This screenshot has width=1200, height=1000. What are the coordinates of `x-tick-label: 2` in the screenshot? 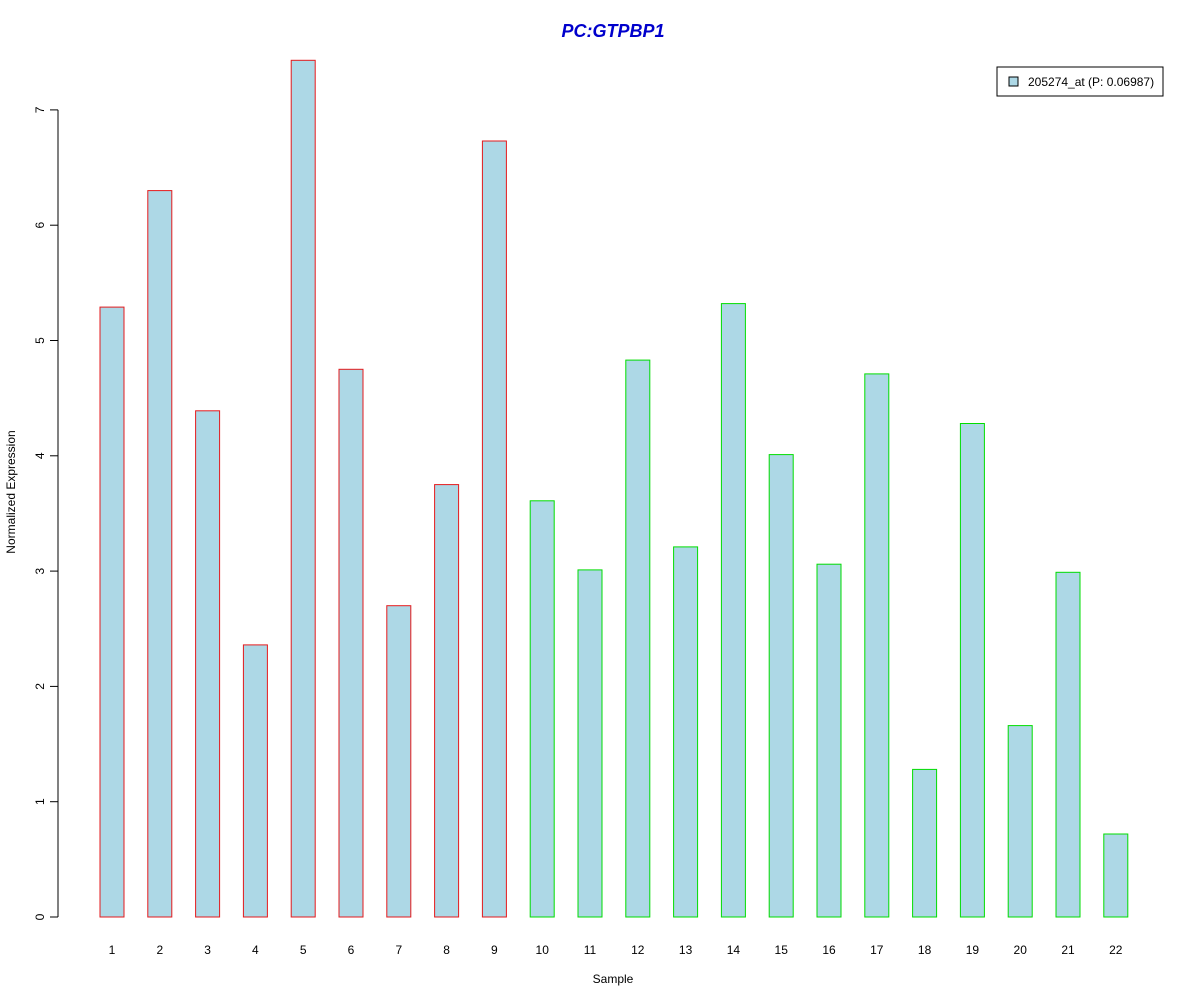 It's located at (159, 950).